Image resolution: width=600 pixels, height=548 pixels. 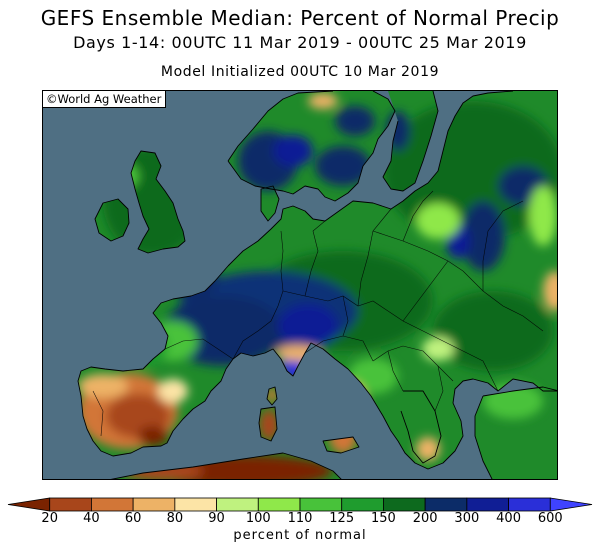 I want to click on colorbar-tick-label: 110, so click(x=300, y=518).